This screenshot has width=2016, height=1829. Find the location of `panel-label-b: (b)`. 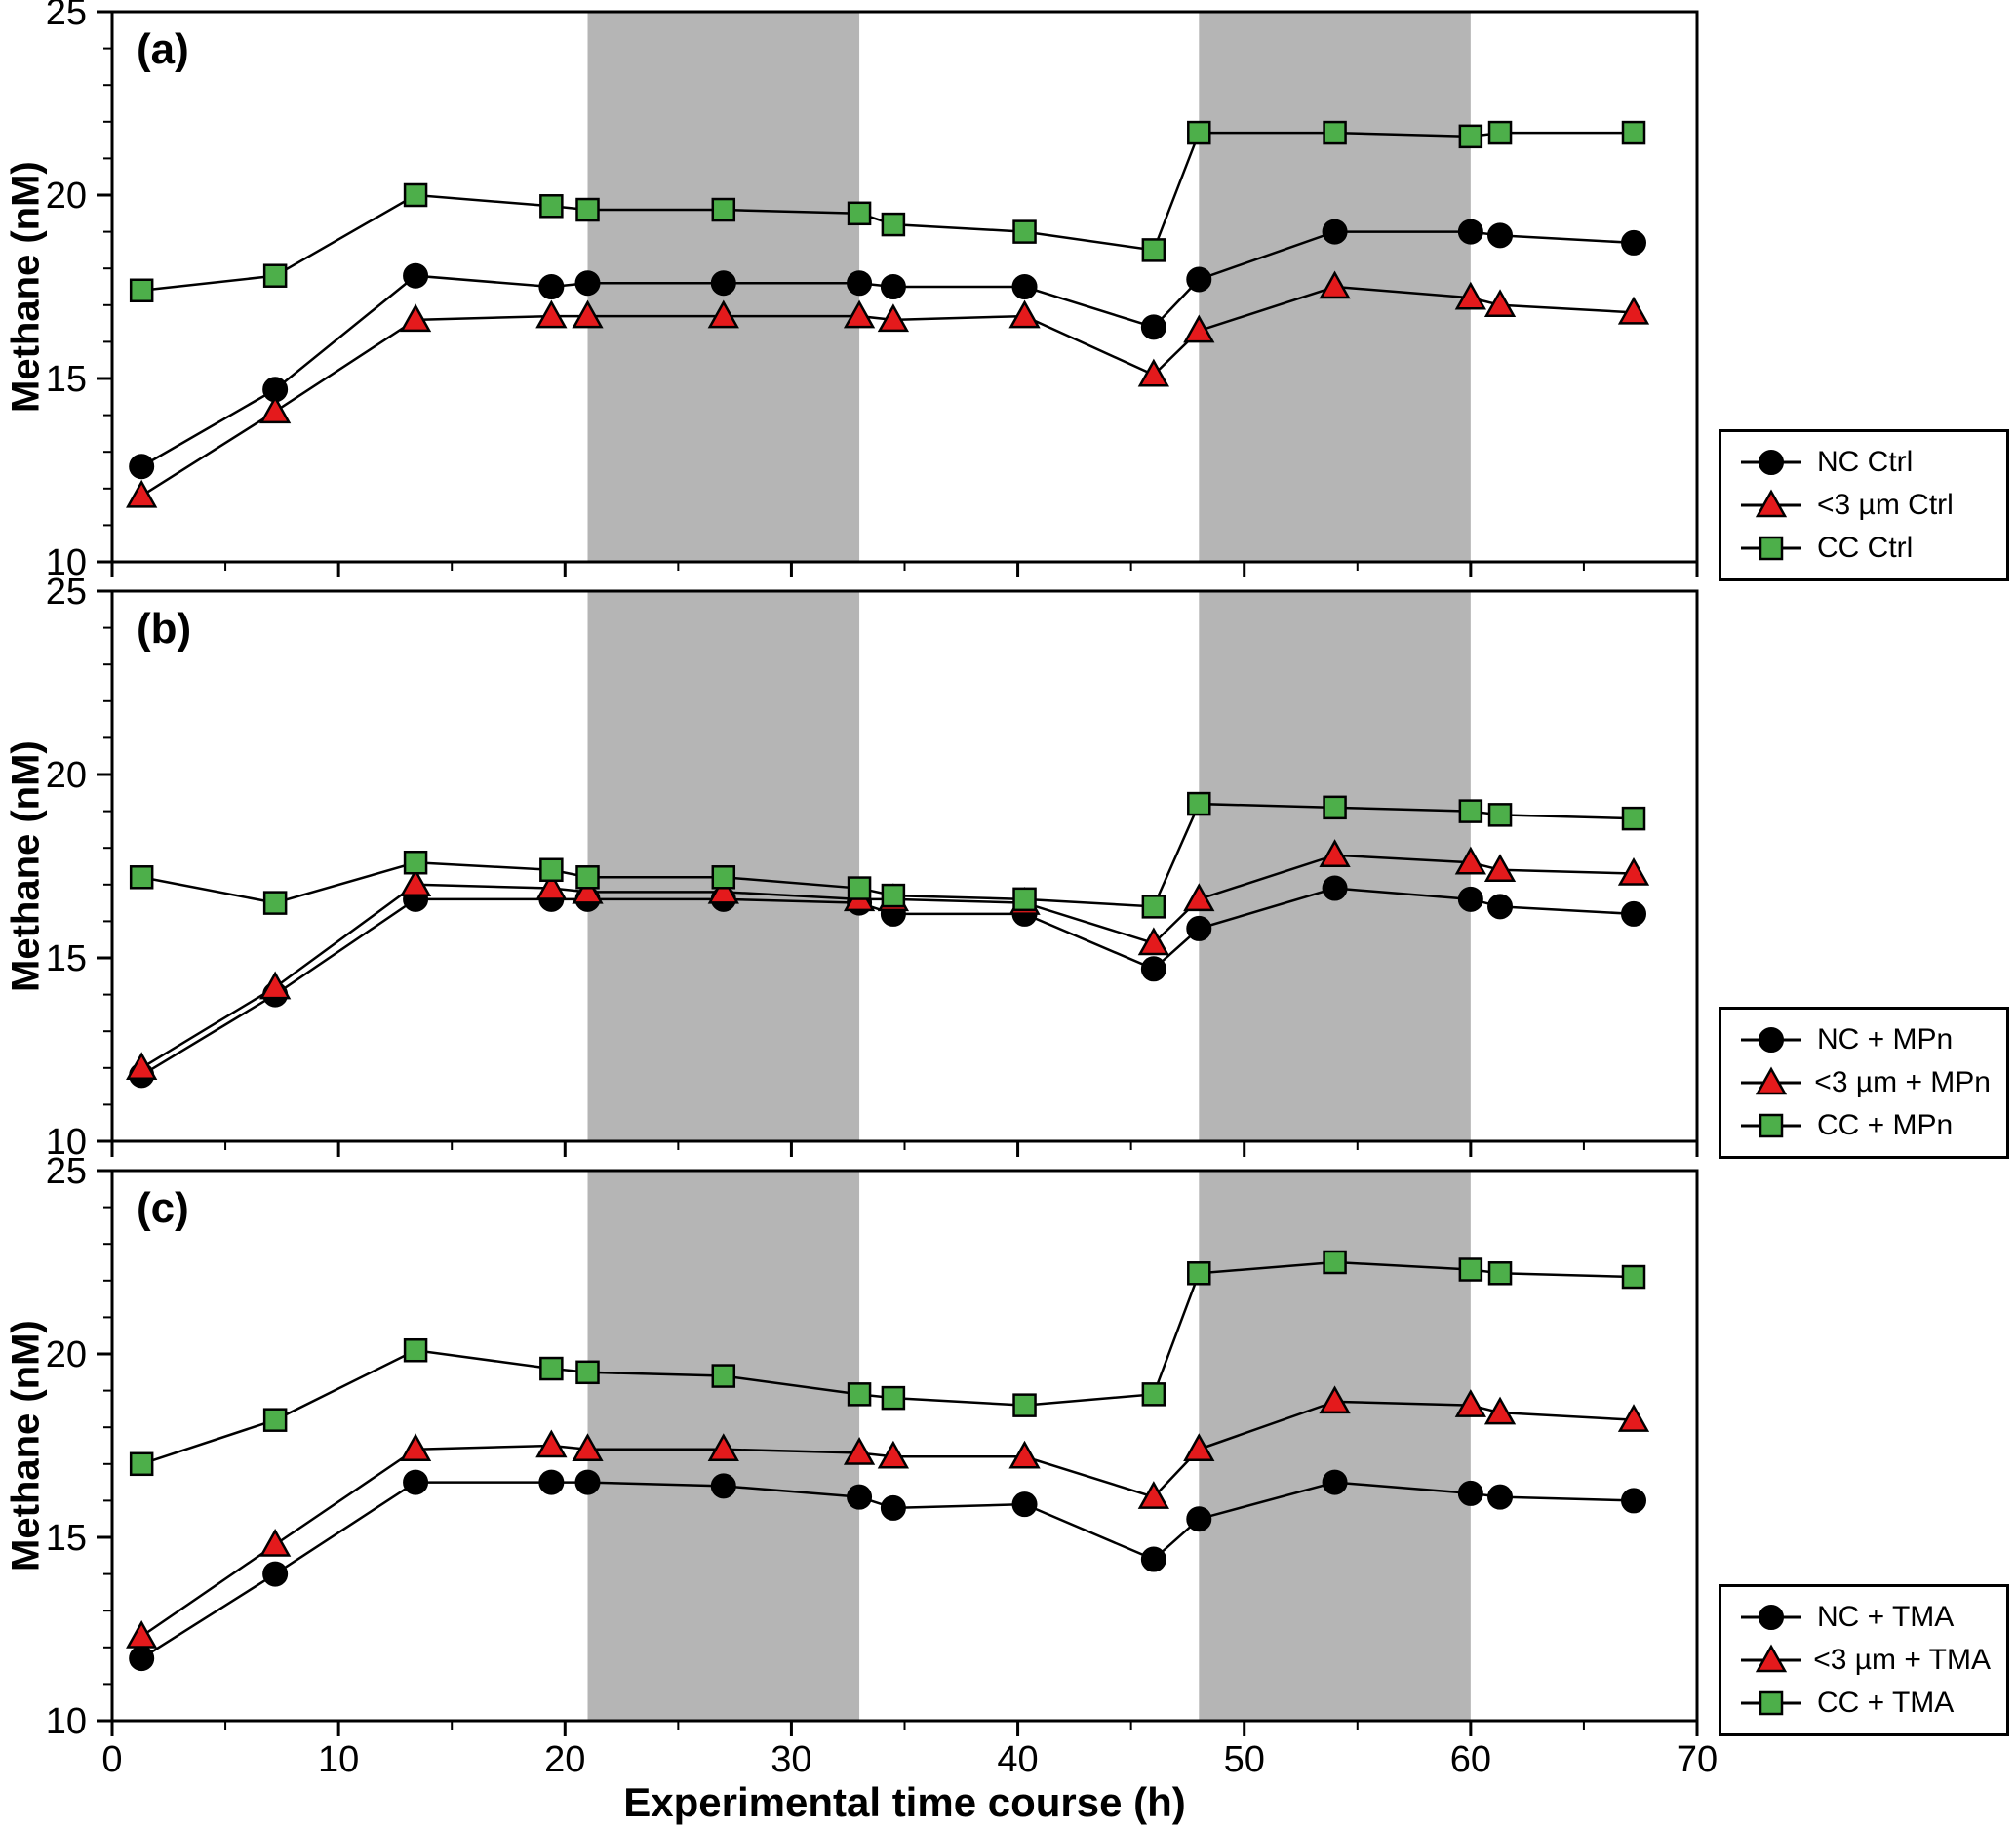

panel-label-b: (b) is located at coordinates (165, 629).